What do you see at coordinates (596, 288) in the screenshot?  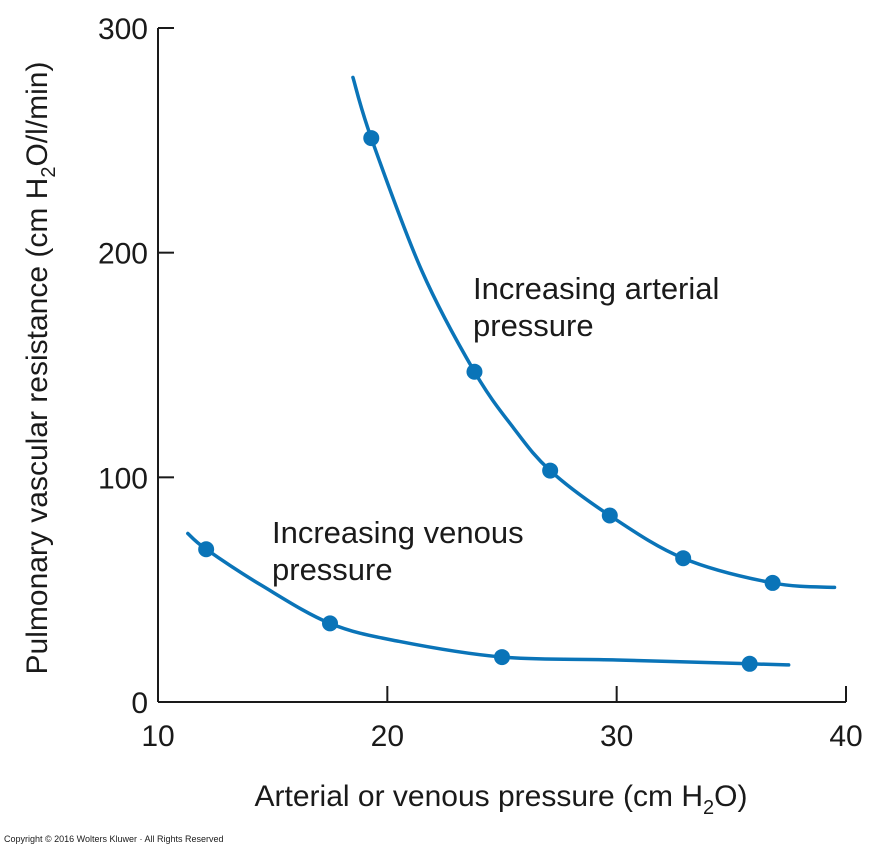 I see `annotation-arterial-line-1: Increasing arterial` at bounding box center [596, 288].